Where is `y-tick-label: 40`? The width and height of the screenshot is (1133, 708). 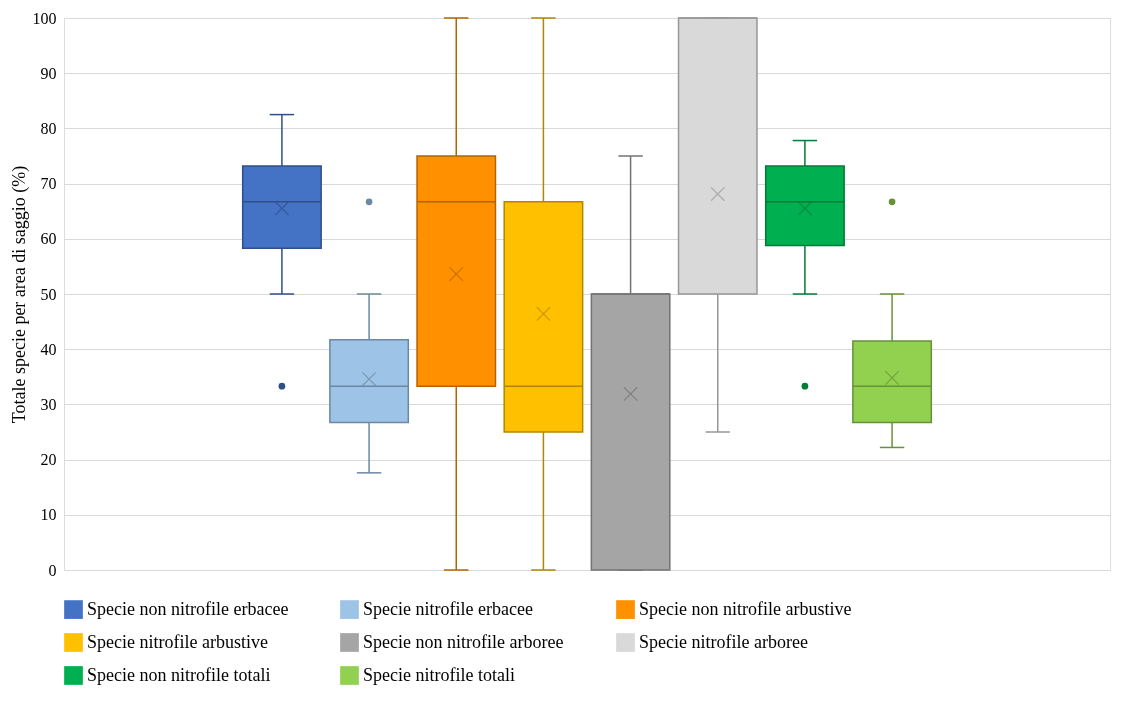
y-tick-label: 40 is located at coordinates (48, 349).